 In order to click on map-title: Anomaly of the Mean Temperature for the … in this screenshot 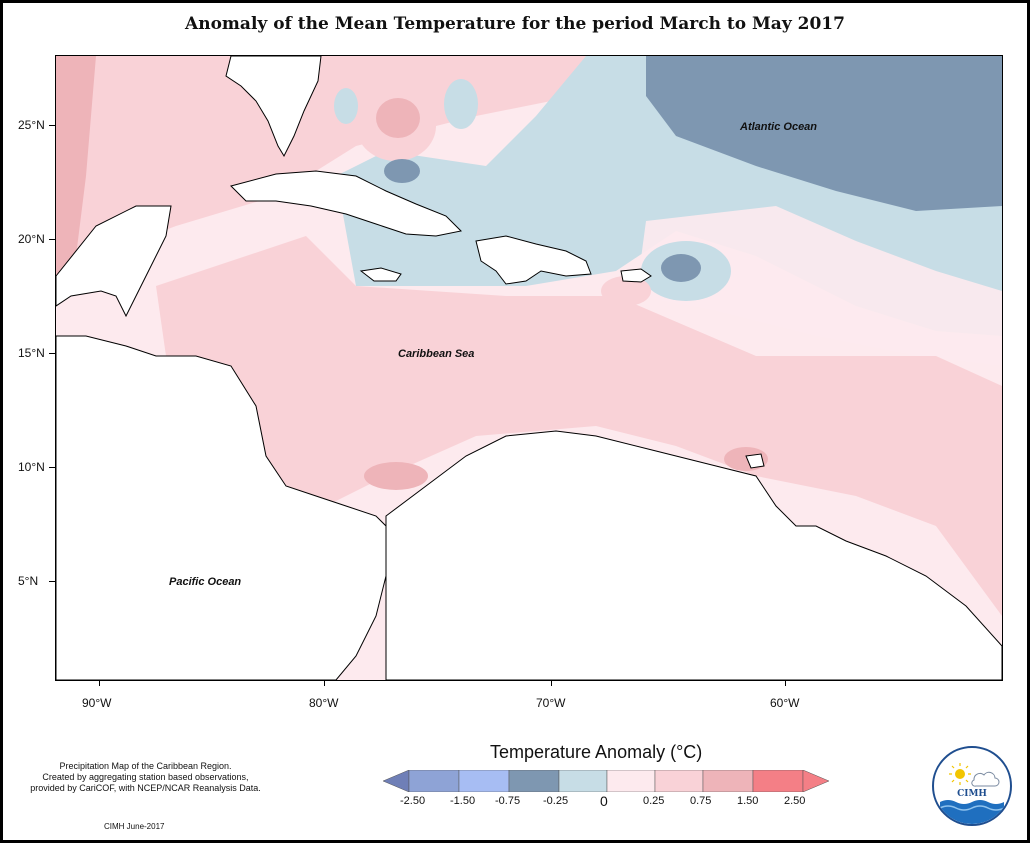, I will do `click(515, 24)`.